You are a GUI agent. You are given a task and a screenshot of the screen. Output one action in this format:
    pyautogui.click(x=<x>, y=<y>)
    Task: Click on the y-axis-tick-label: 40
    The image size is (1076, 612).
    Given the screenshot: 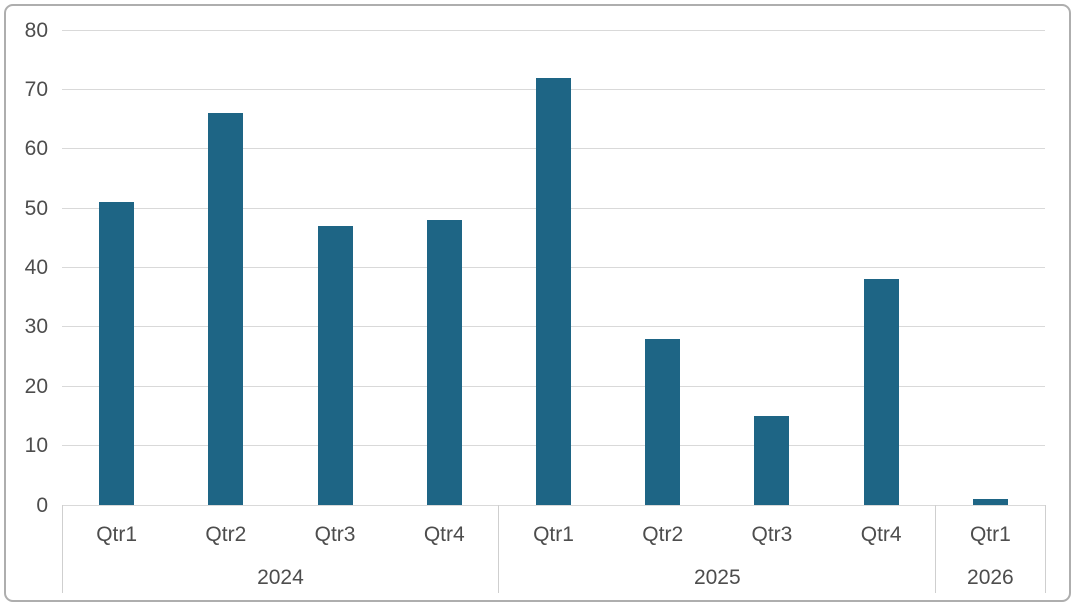 What is the action you would take?
    pyautogui.click(x=36, y=267)
    